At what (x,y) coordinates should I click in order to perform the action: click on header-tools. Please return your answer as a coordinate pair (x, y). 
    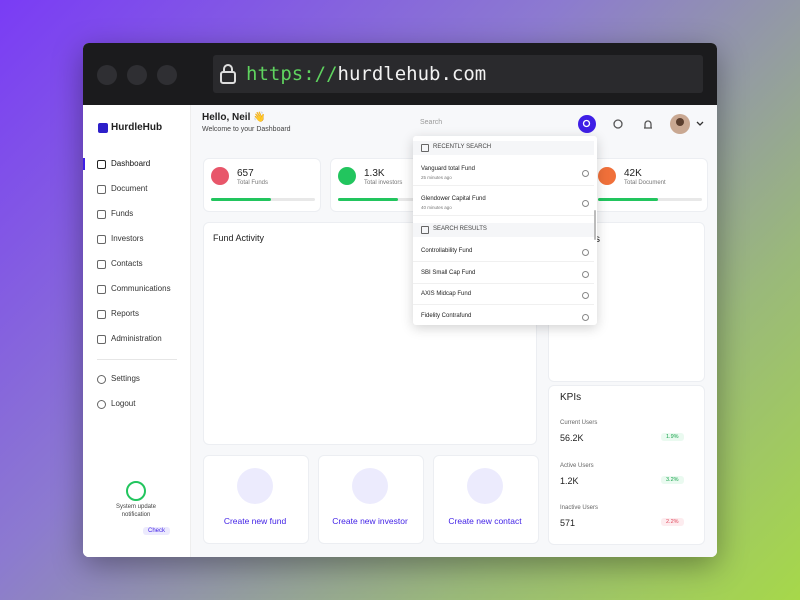
    Looking at the image, I should click on (641, 124).